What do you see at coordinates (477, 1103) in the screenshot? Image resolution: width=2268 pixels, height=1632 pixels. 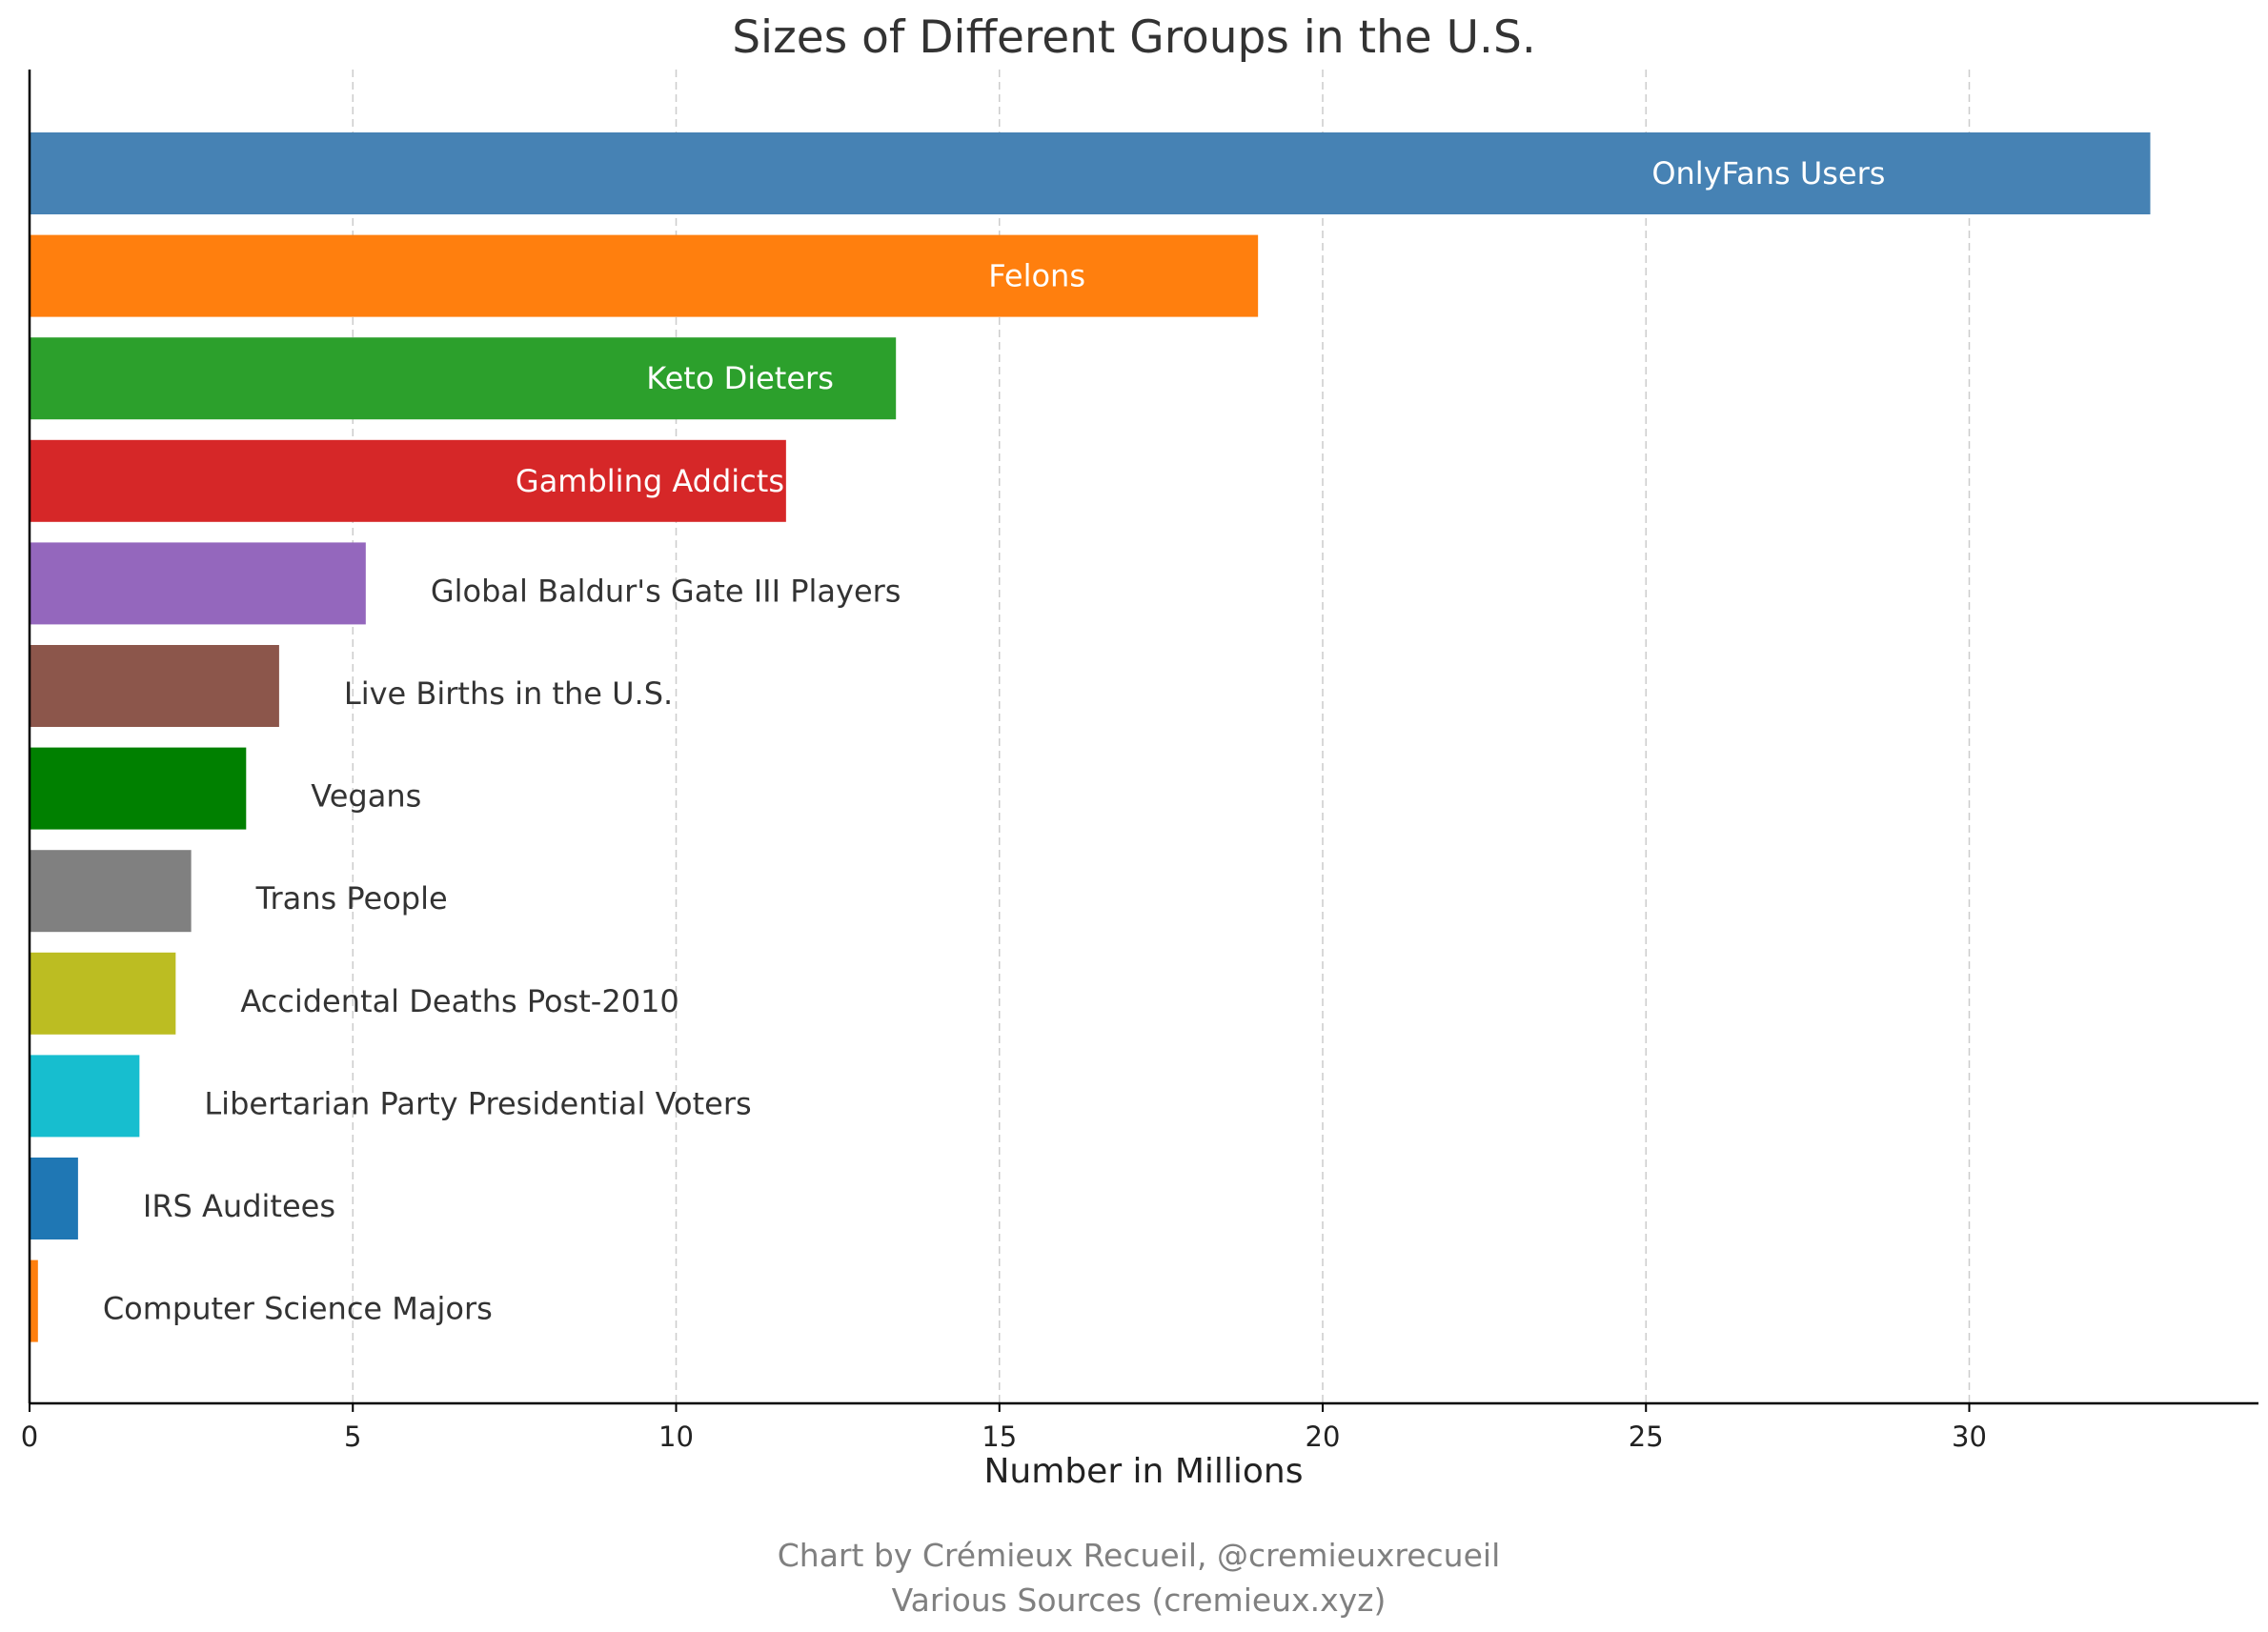 I see `bar-label: Libertarian Party Presidential Voters` at bounding box center [477, 1103].